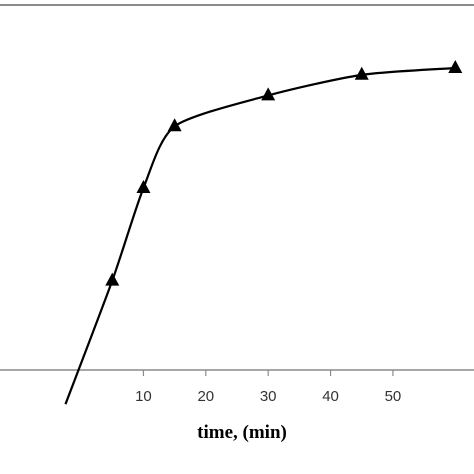  Describe the element at coordinates (242, 432) in the screenshot. I see `x-axis-title: time, (min)` at that location.